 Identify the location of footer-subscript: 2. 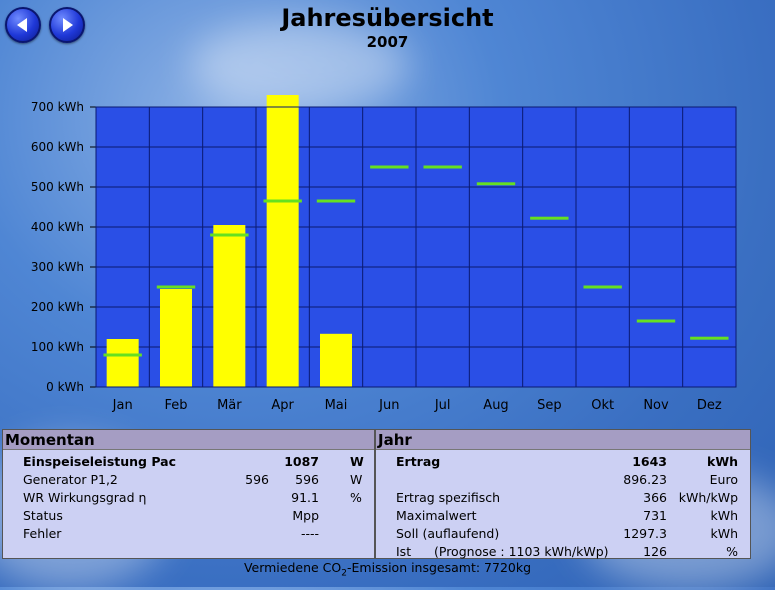
(344, 573).